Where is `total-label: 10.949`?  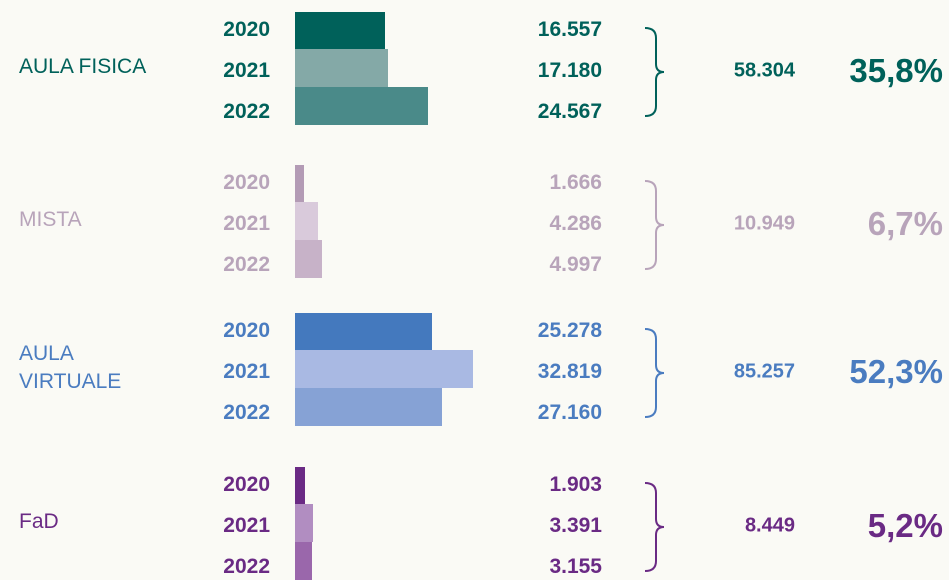 total-label: 10.949 is located at coordinates (764, 223).